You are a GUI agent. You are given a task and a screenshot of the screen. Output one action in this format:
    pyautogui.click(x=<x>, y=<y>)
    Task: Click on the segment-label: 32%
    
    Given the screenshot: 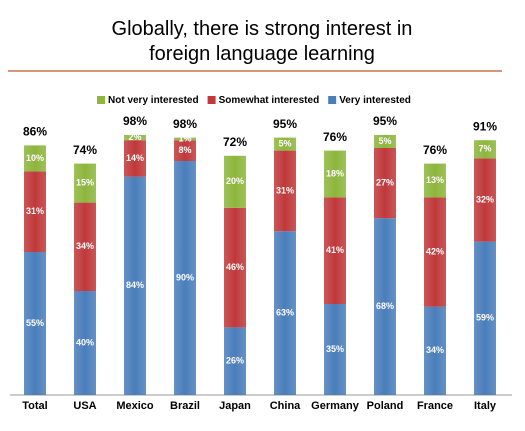 What is the action you would take?
    pyautogui.click(x=485, y=199)
    